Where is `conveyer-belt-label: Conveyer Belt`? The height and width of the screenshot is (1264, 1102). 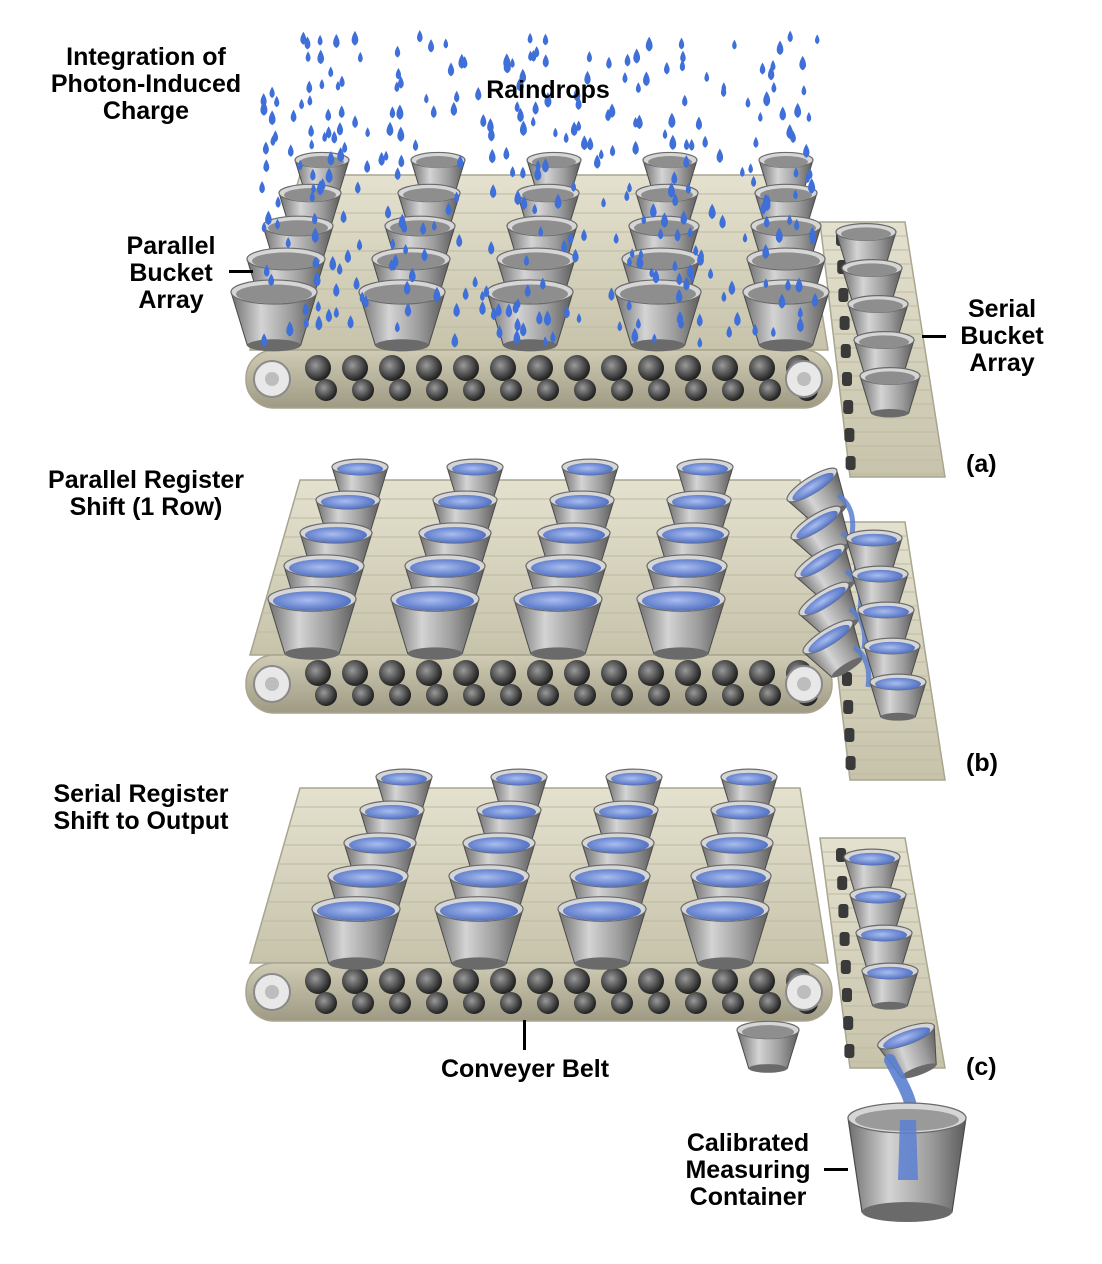 conveyer-belt-label: Conveyer Belt is located at coordinates (525, 1069).